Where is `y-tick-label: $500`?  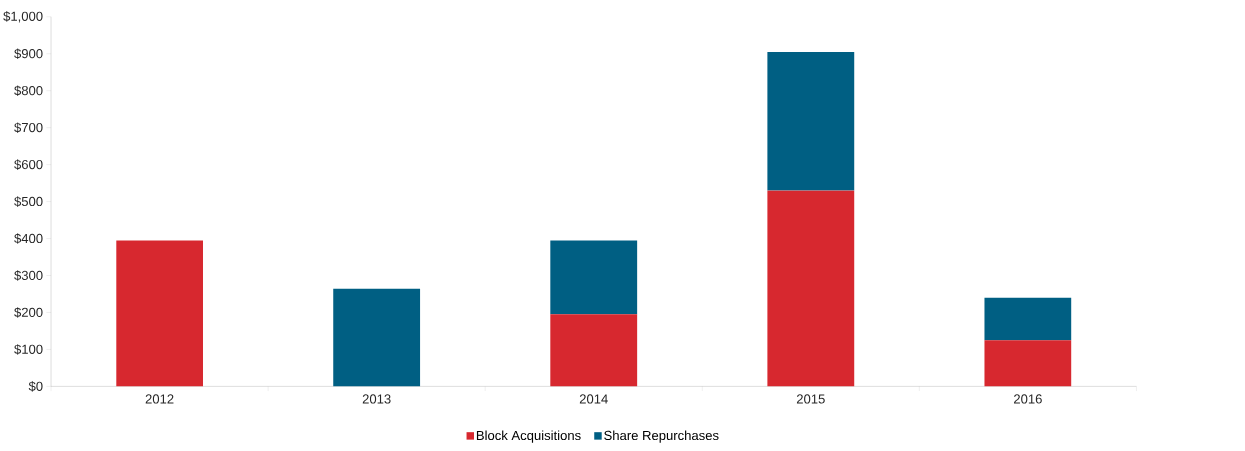 y-tick-label: $500 is located at coordinates (28, 201).